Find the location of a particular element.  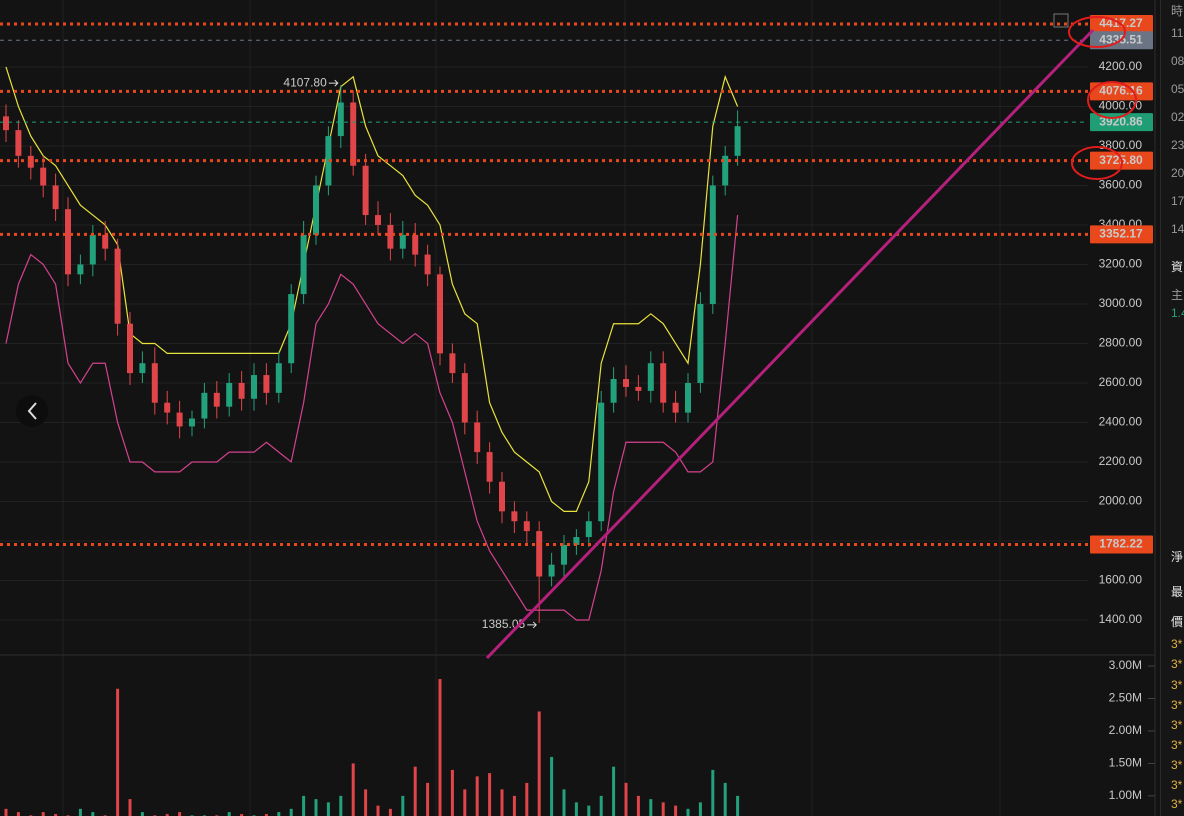

sidebar-text: 17 is located at coordinates (1177, 201).